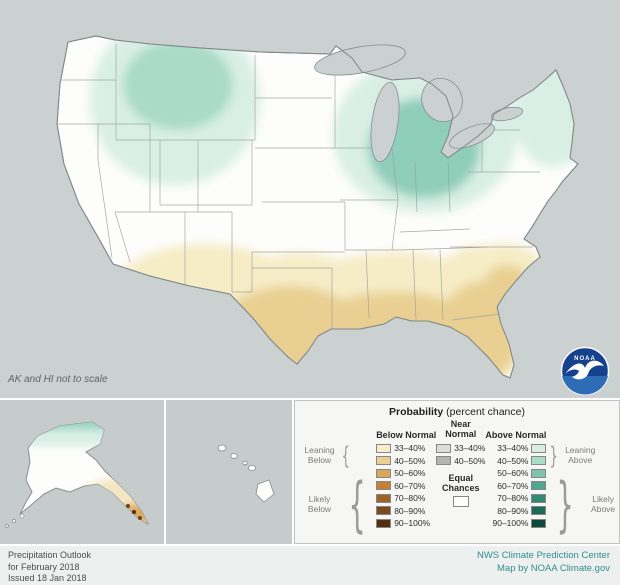  Describe the element at coordinates (44, 566) in the screenshot. I see `footer-period: for February 2018` at that location.